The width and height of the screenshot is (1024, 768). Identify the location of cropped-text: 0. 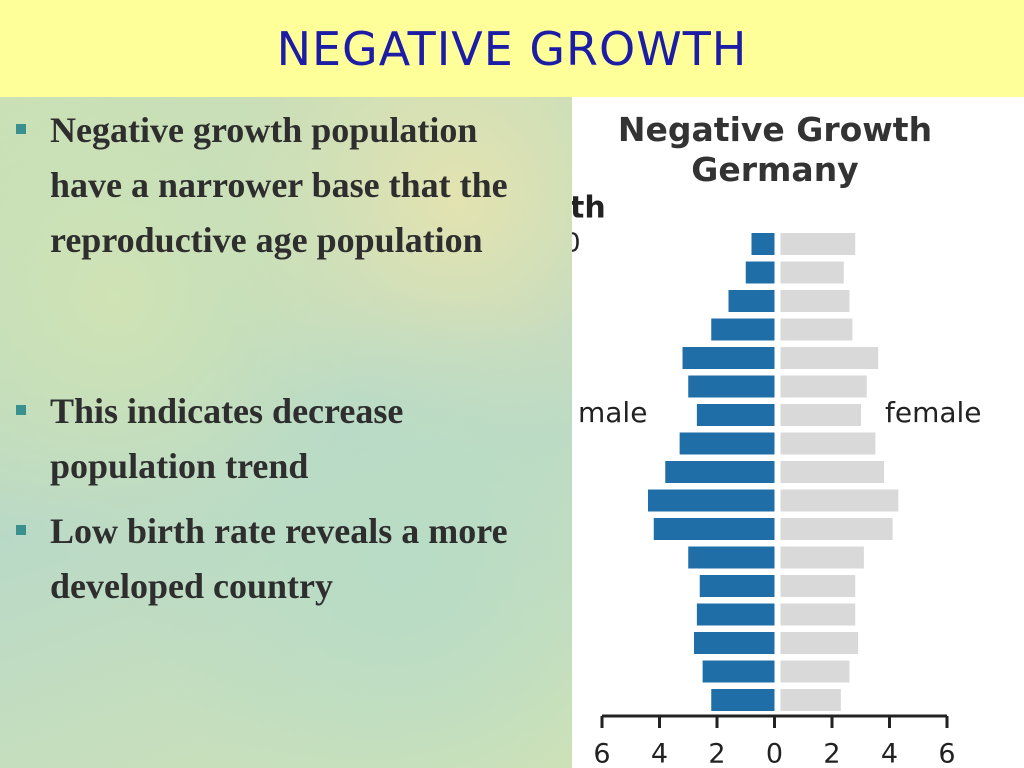
(576, 244).